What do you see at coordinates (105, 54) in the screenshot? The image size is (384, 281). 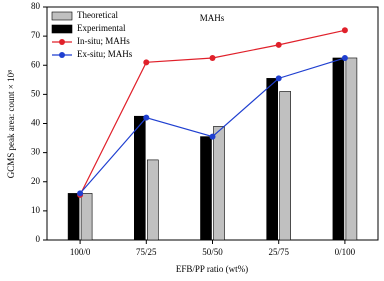 I see `legend-label: Ex-situ; MAHs` at bounding box center [105, 54].